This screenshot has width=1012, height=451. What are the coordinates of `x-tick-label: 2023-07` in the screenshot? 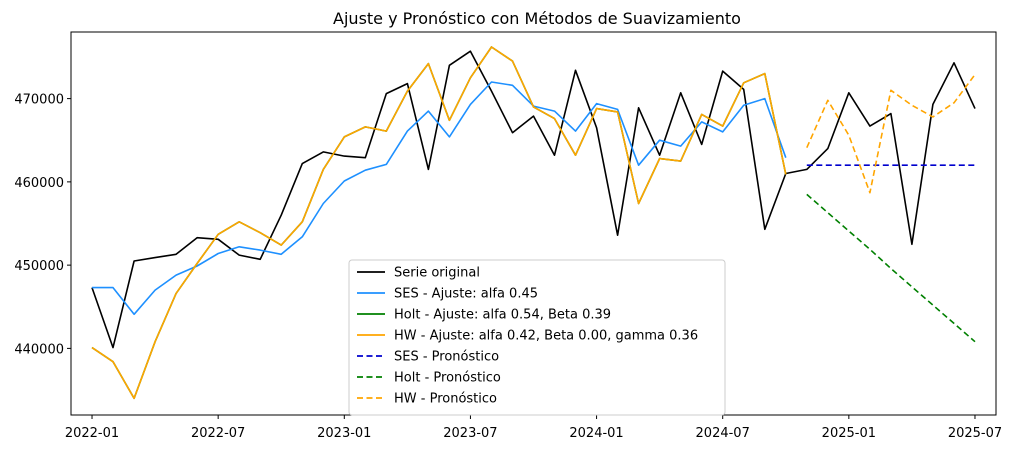 It's located at (470, 433).